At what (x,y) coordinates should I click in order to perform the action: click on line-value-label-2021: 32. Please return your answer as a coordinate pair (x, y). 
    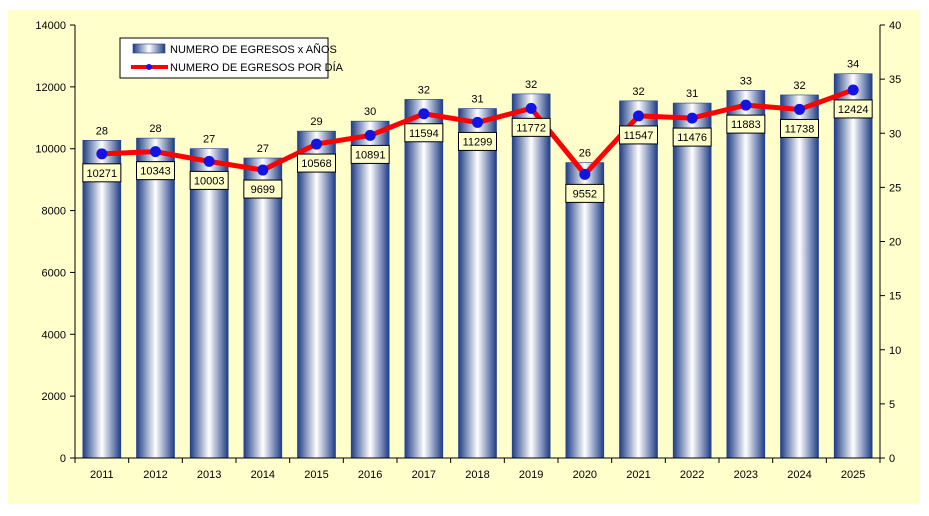
    Looking at the image, I should click on (638, 92).